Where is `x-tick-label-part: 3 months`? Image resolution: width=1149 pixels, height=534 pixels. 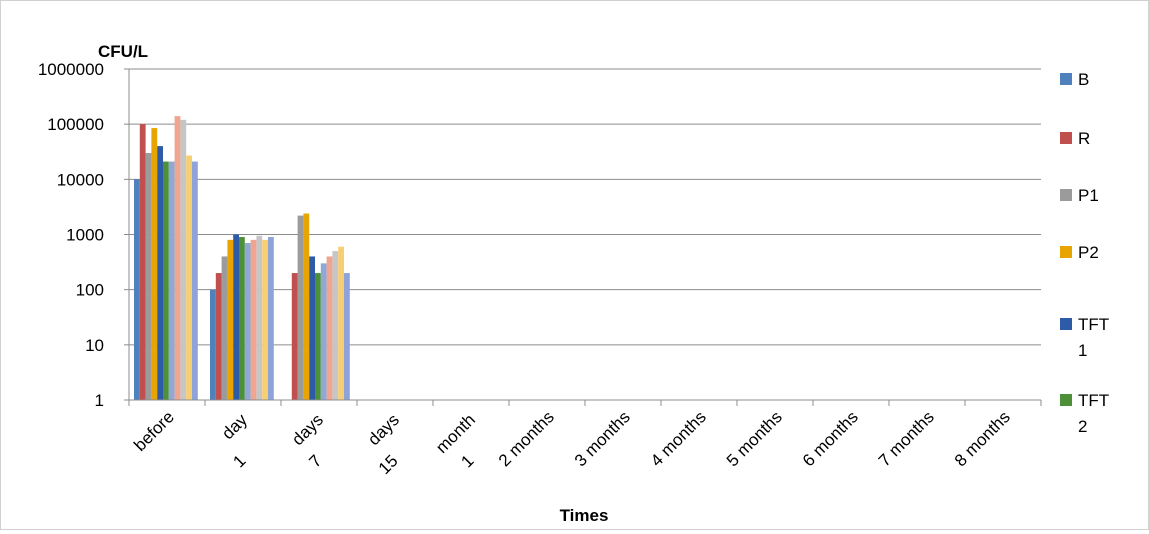 x-tick-label-part: 3 months is located at coordinates (602, 438).